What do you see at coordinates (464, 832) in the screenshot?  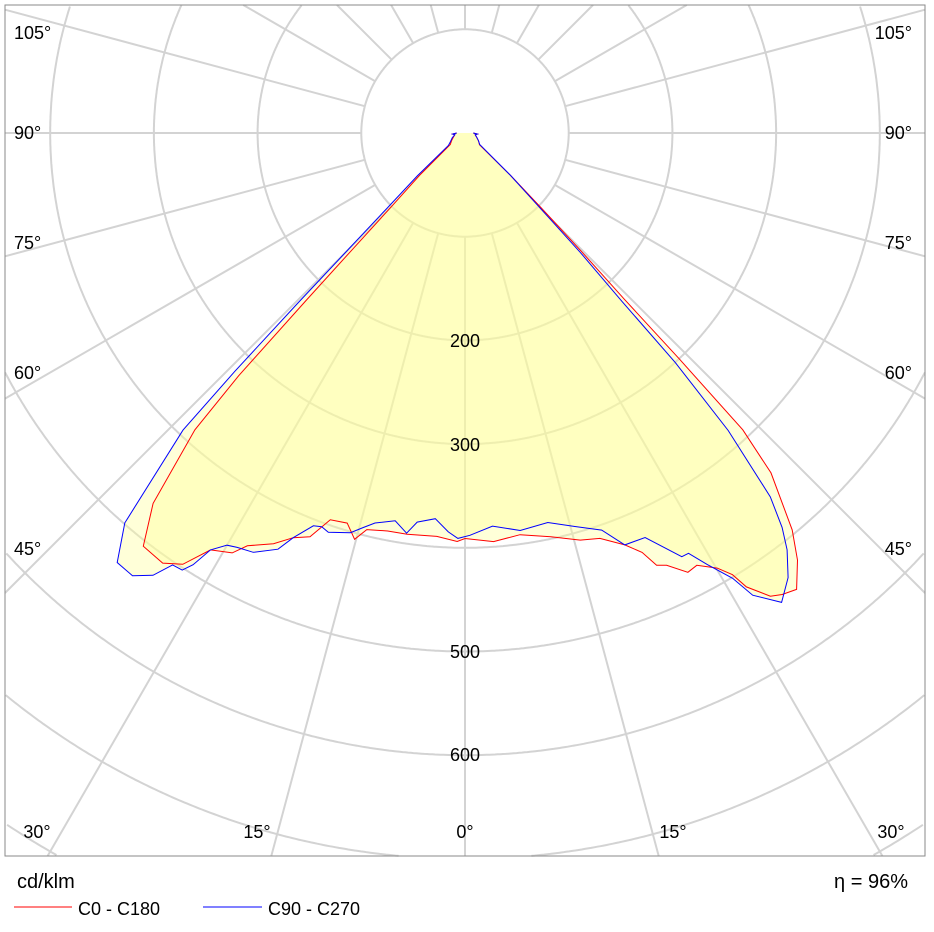 I see `angle-label-bottom: 0°` at bounding box center [464, 832].